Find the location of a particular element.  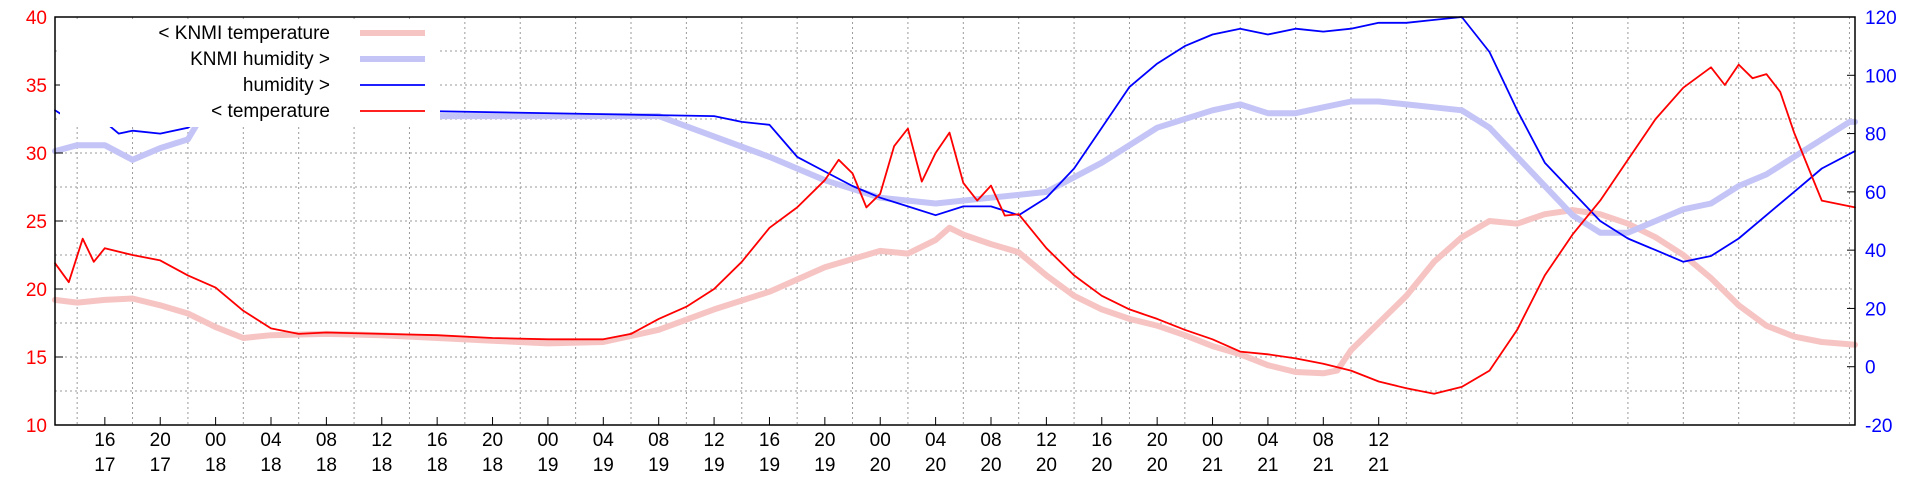

right-tick-label: 40 is located at coordinates (1875, 251).